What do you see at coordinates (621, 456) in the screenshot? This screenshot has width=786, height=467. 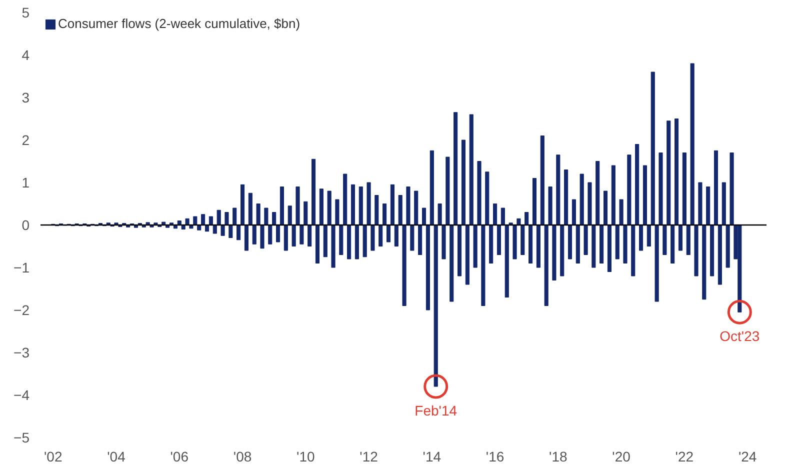 I see `x-tick-label: '20` at bounding box center [621, 456].